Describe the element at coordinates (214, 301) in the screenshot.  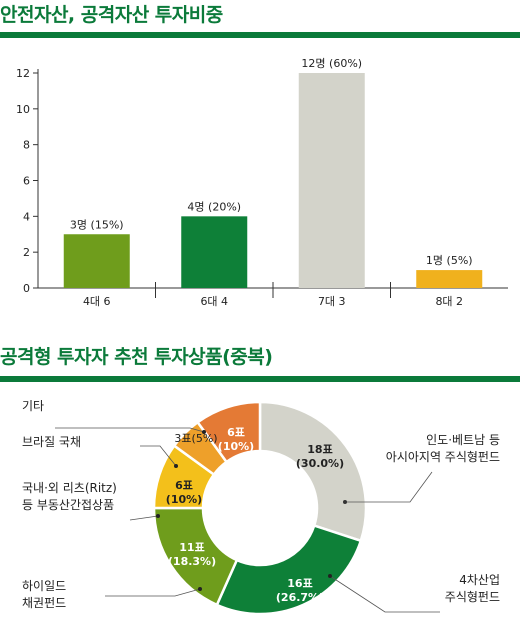
I see `x-category-label: 6대 4` at that location.